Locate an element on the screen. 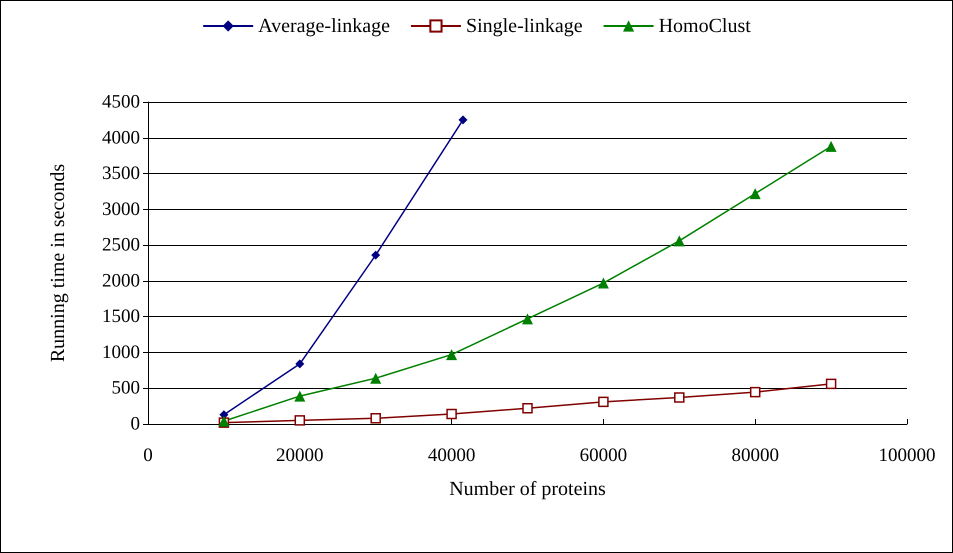 The width and height of the screenshot is (953, 553). x-tick-label: 60000 is located at coordinates (604, 455).